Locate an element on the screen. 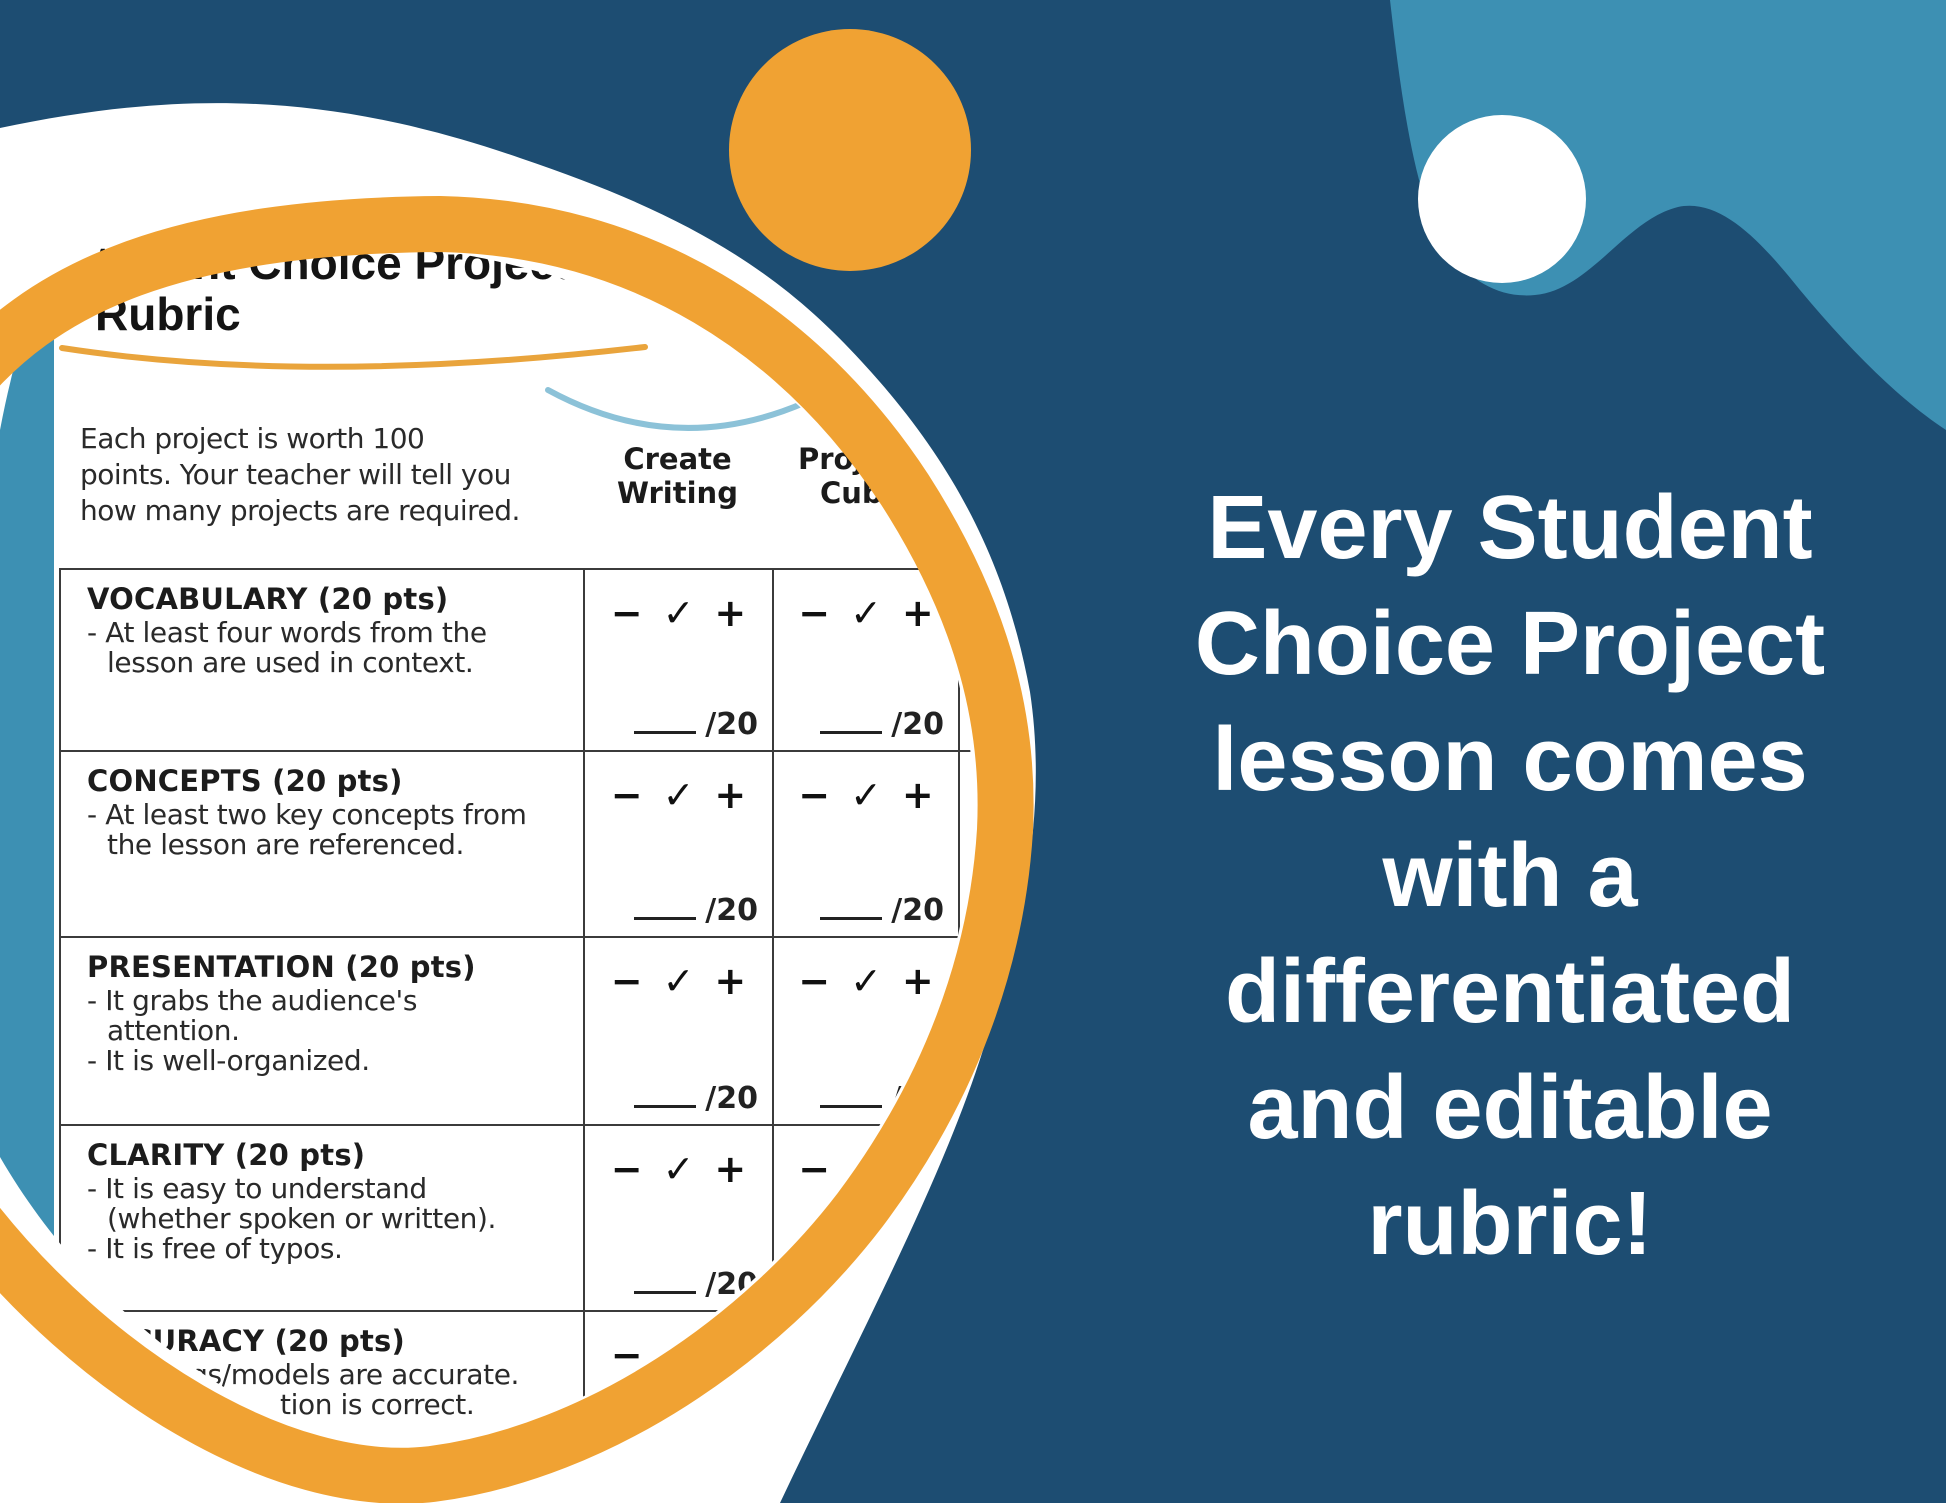 Image resolution: width=1946 pixels, height=1503 pixels. headline-line: lesson comes is located at coordinates (1510, 760).